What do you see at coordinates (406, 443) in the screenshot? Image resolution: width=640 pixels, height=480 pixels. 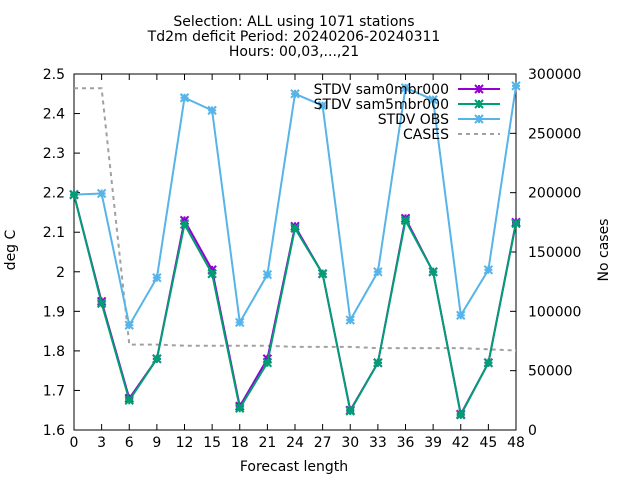 I see `x-tick-label: 36` at bounding box center [406, 443].